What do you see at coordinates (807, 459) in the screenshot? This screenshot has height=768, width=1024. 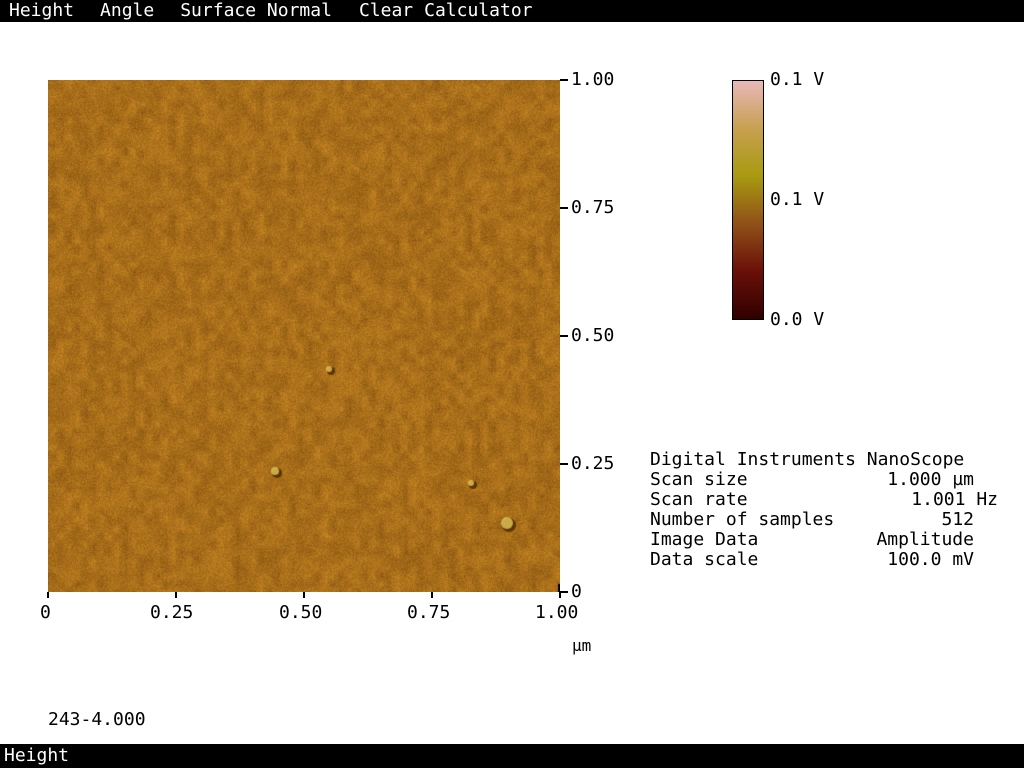 I see `instrument-title: Digital Instruments NanoScope` at bounding box center [807, 459].